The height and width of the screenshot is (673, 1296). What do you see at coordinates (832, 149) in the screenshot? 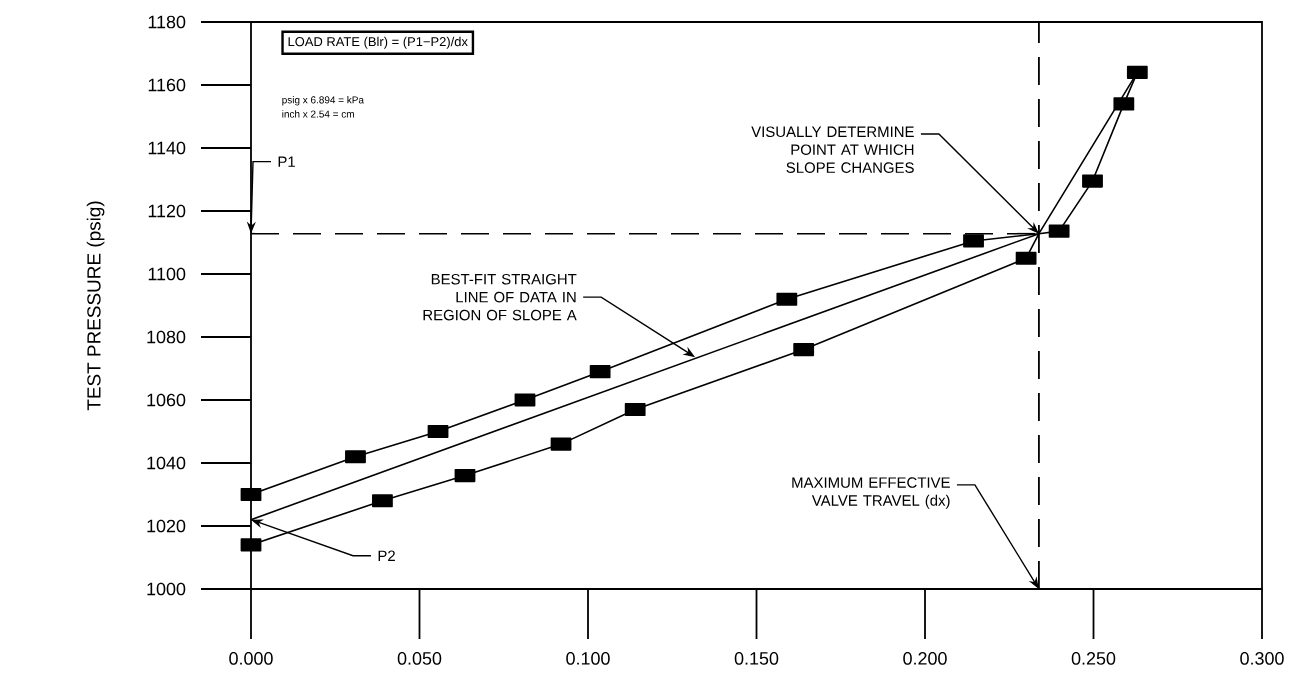
I see `annotation: VISUALLY DETERMINE POINT AT WHICH SLOPE CHANGES` at bounding box center [832, 149].